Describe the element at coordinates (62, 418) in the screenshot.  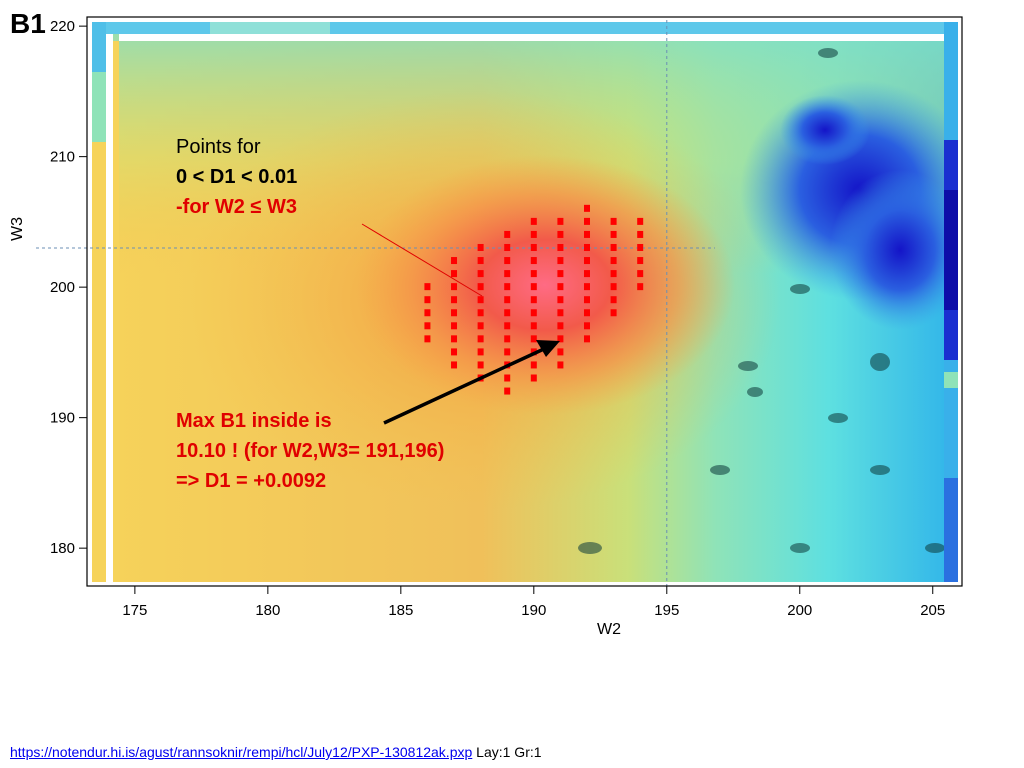
I see `y-tick-label: 190` at that location.